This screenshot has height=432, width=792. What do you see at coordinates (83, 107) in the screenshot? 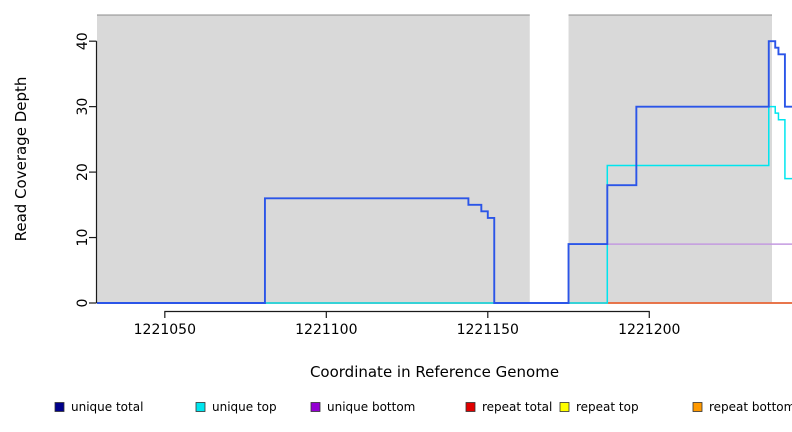
I see `y-tick-label: 30` at bounding box center [83, 107].